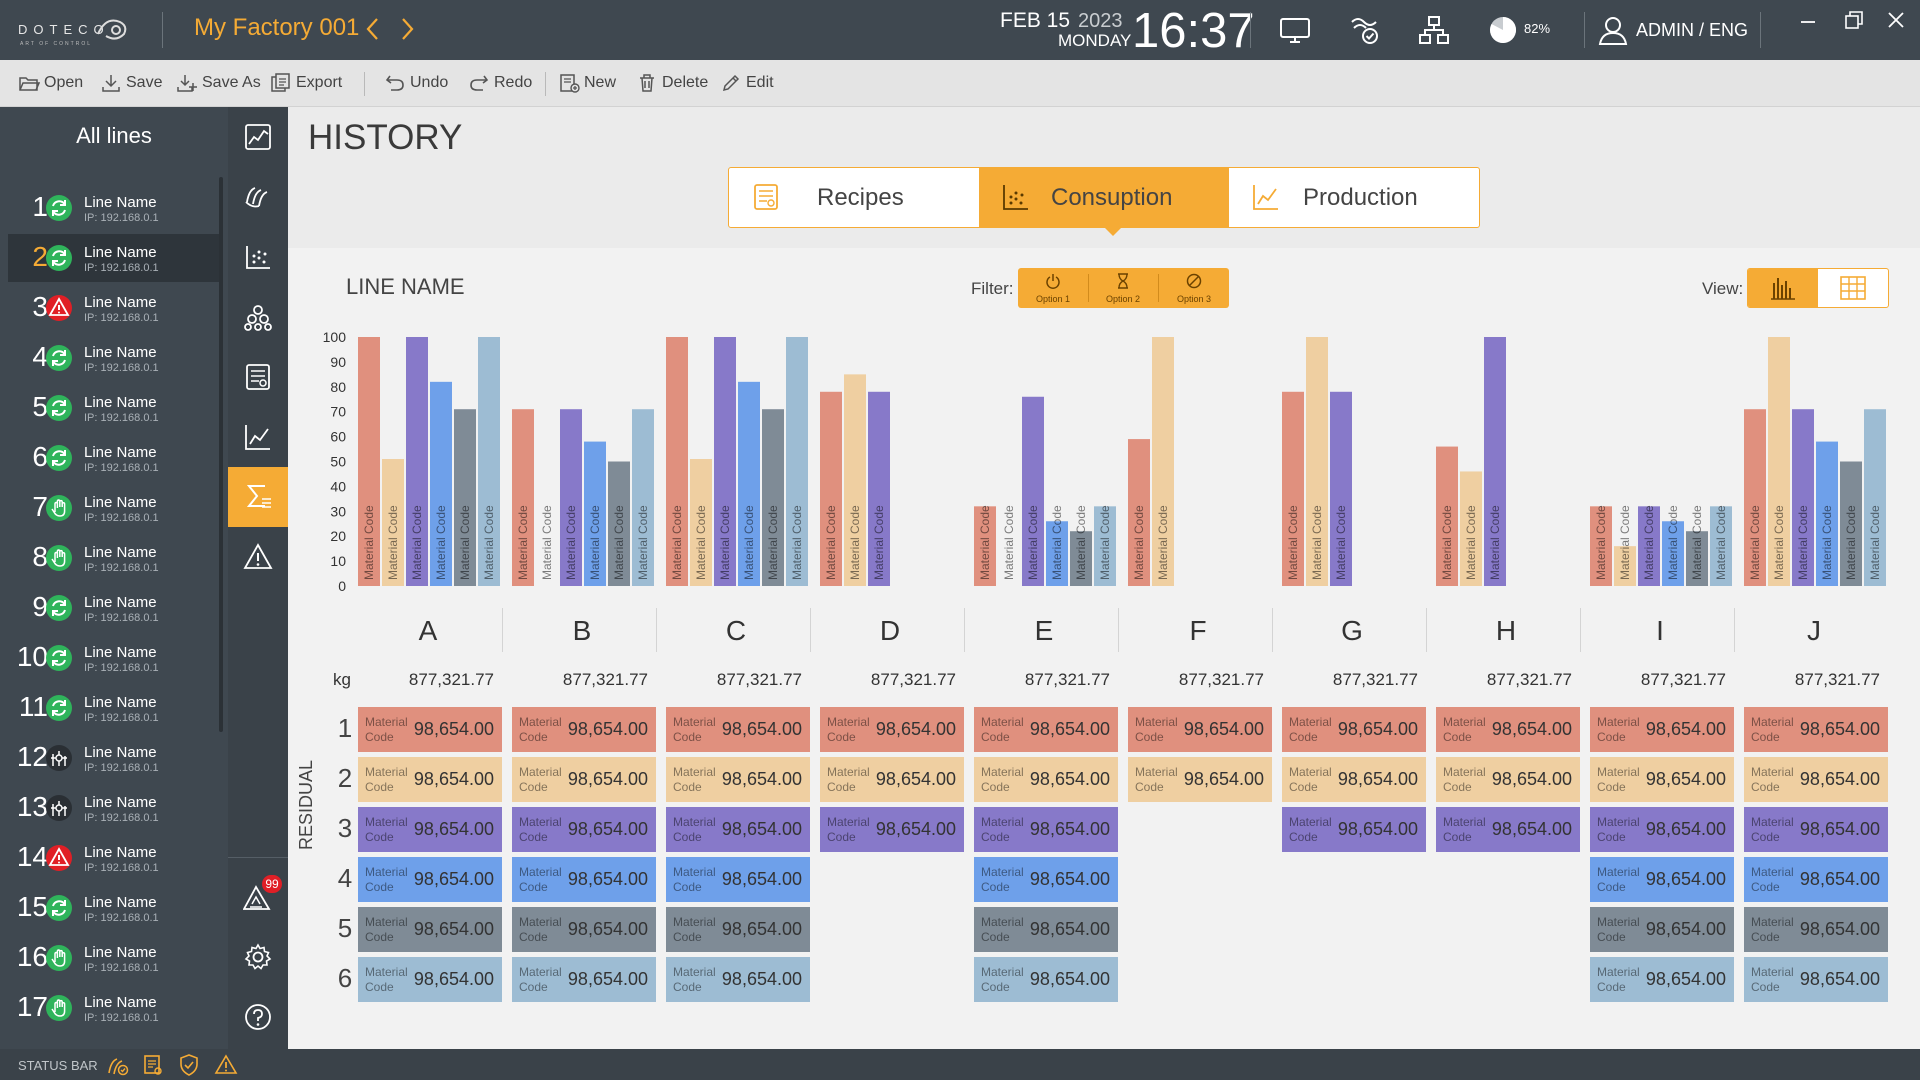 This screenshot has height=1080, width=1920. I want to click on tab-production: Production, so click(1354, 197).